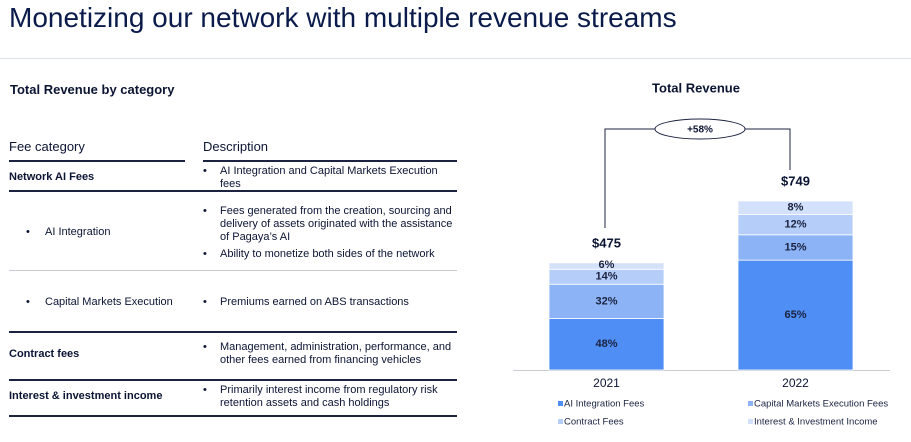 This screenshot has width=911, height=442. I want to click on x-tick-label: 2022, so click(795, 383).